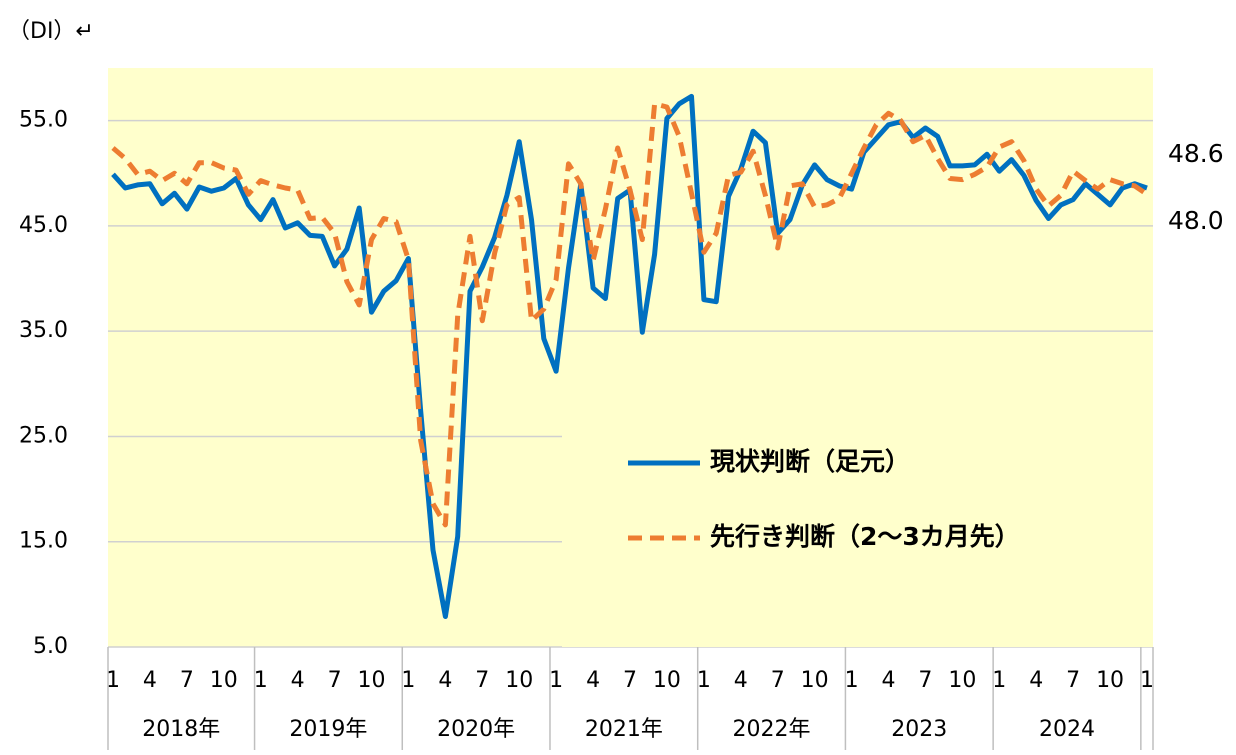  Describe the element at coordinates (865, 536) in the screenshot. I see `legend-label: 先行き判断（2～3カ月先）` at that location.